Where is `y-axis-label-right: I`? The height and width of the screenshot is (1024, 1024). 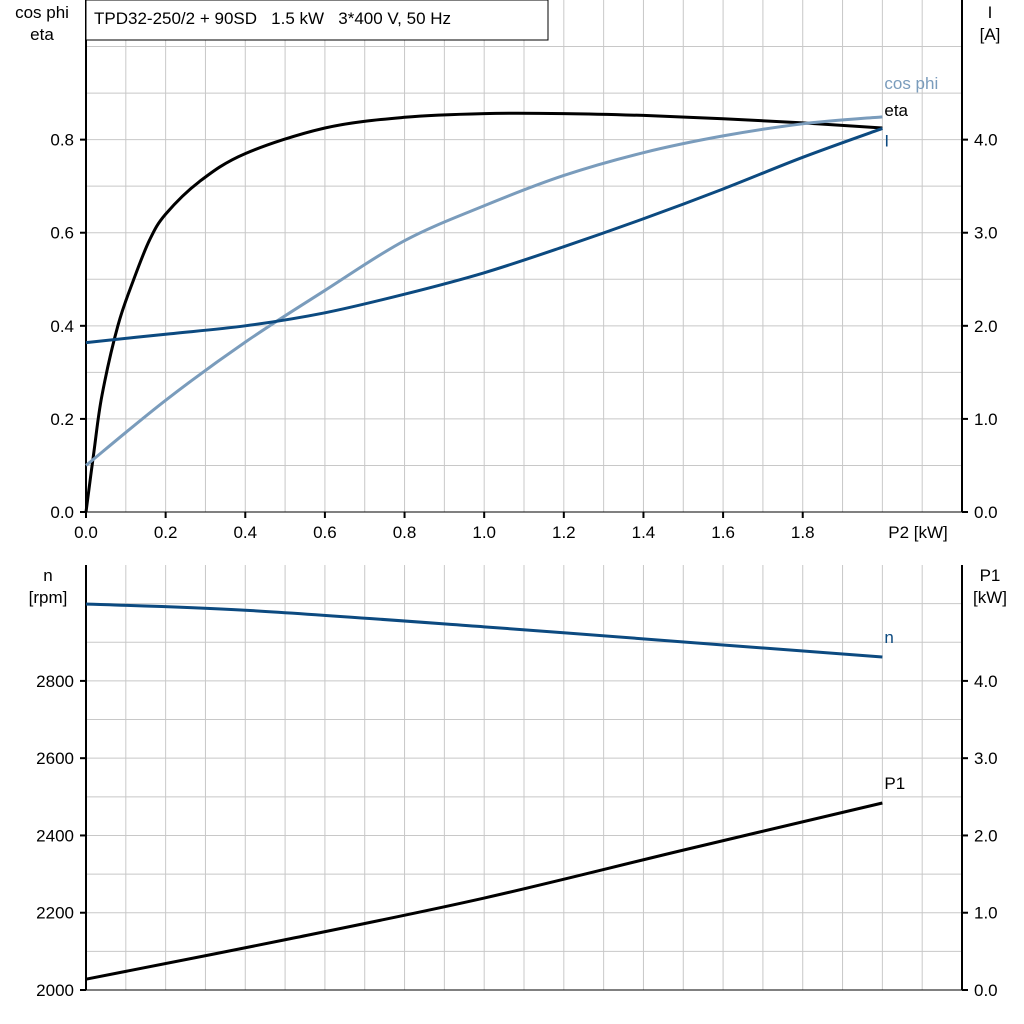 y-axis-label-right: I is located at coordinates (990, 12).